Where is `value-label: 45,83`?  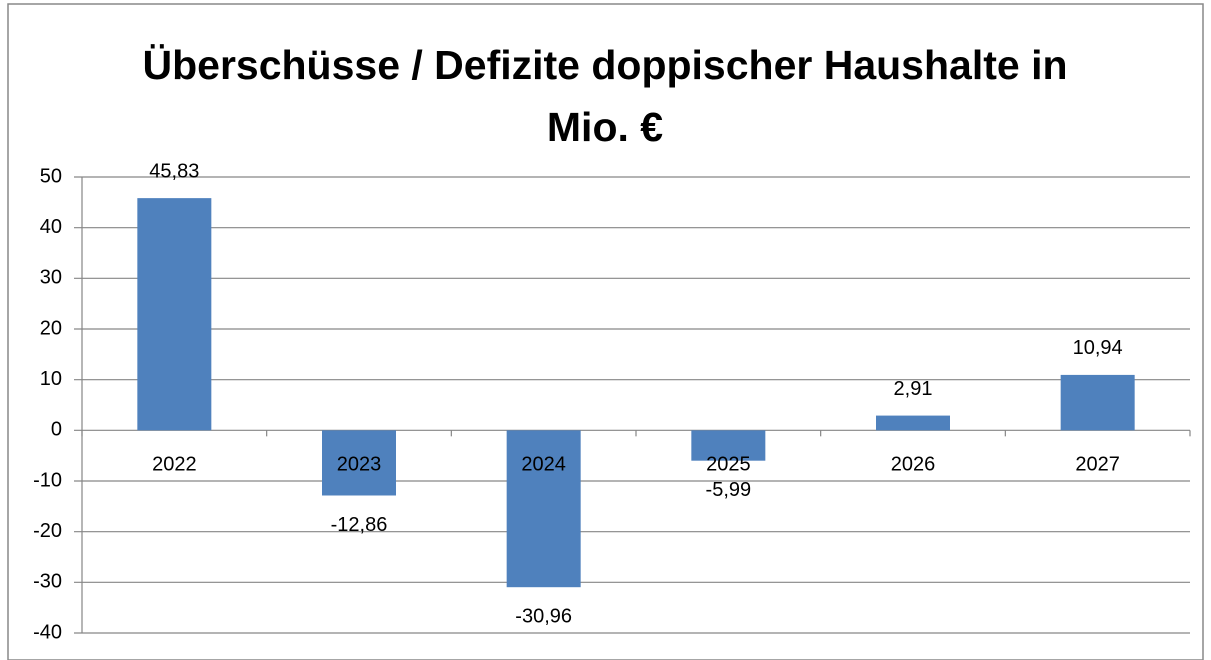 value-label: 45,83 is located at coordinates (174, 171).